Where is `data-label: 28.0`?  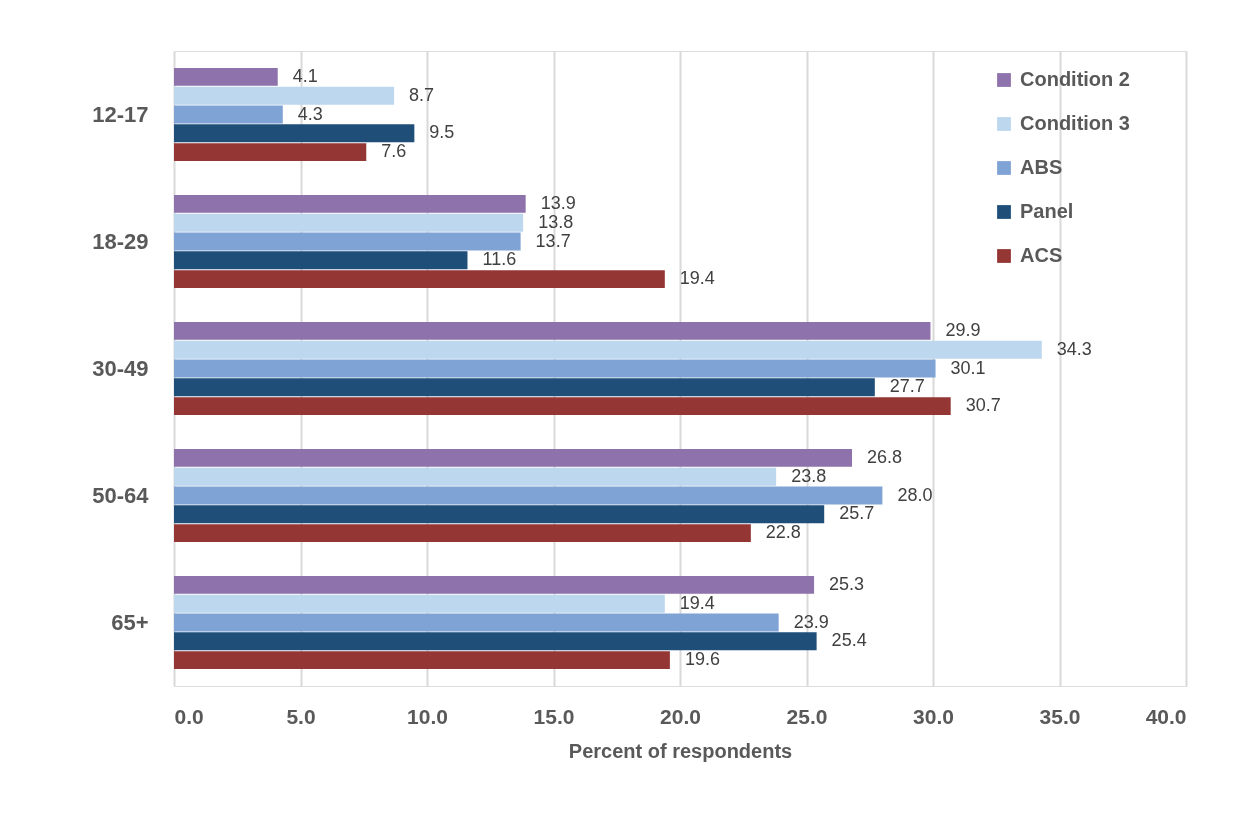 data-label: 28.0 is located at coordinates (915, 494).